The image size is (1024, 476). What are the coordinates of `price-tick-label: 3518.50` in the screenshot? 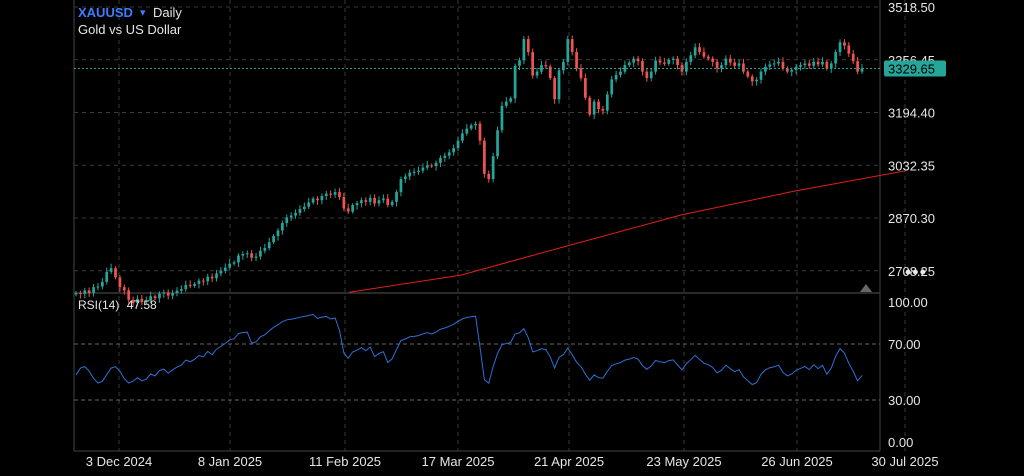 It's located at (911, 7).